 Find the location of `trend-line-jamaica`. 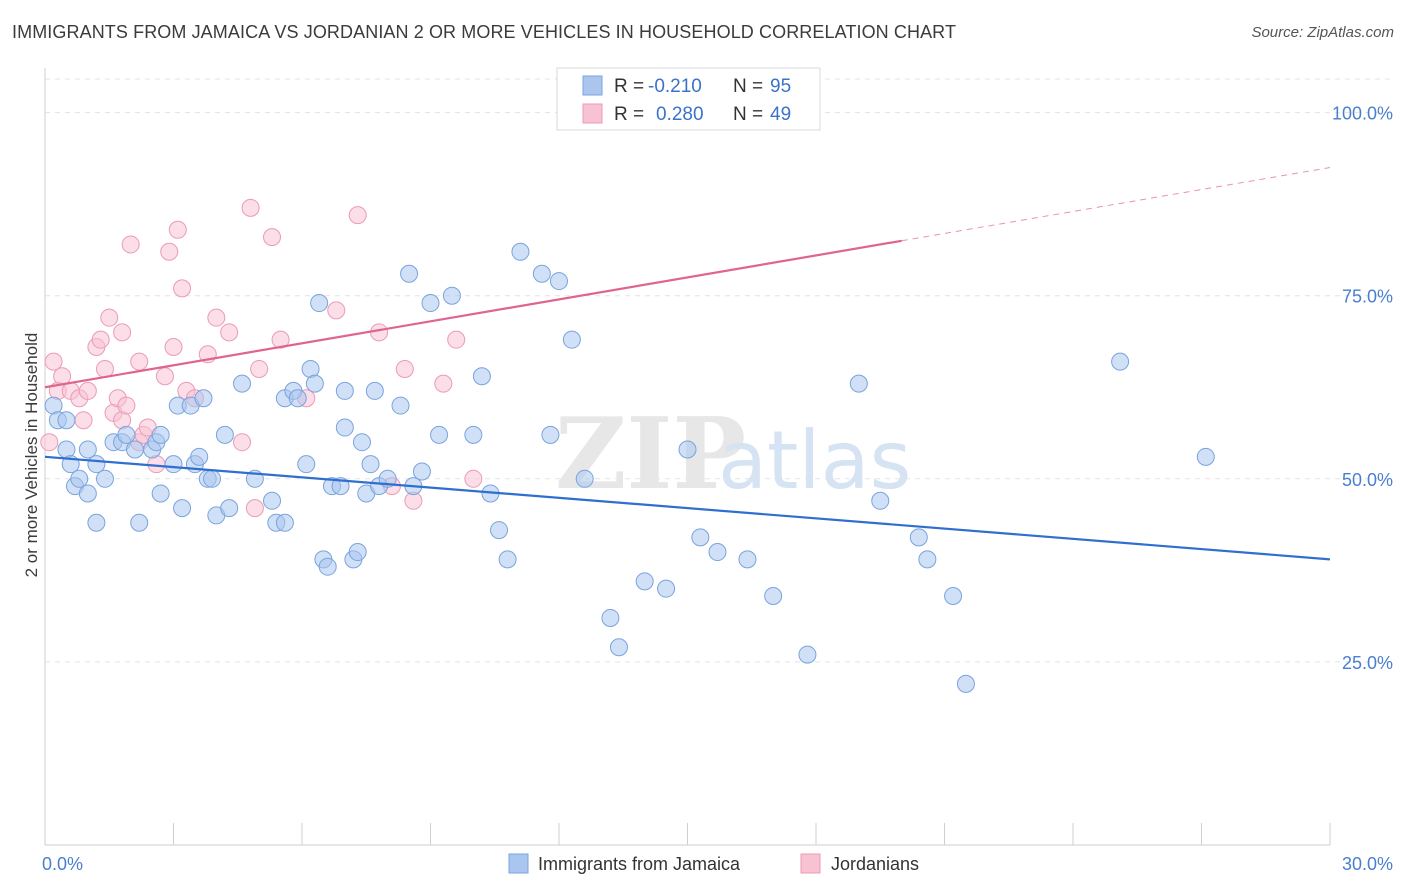

trend-line-jamaica is located at coordinates (687, 508).